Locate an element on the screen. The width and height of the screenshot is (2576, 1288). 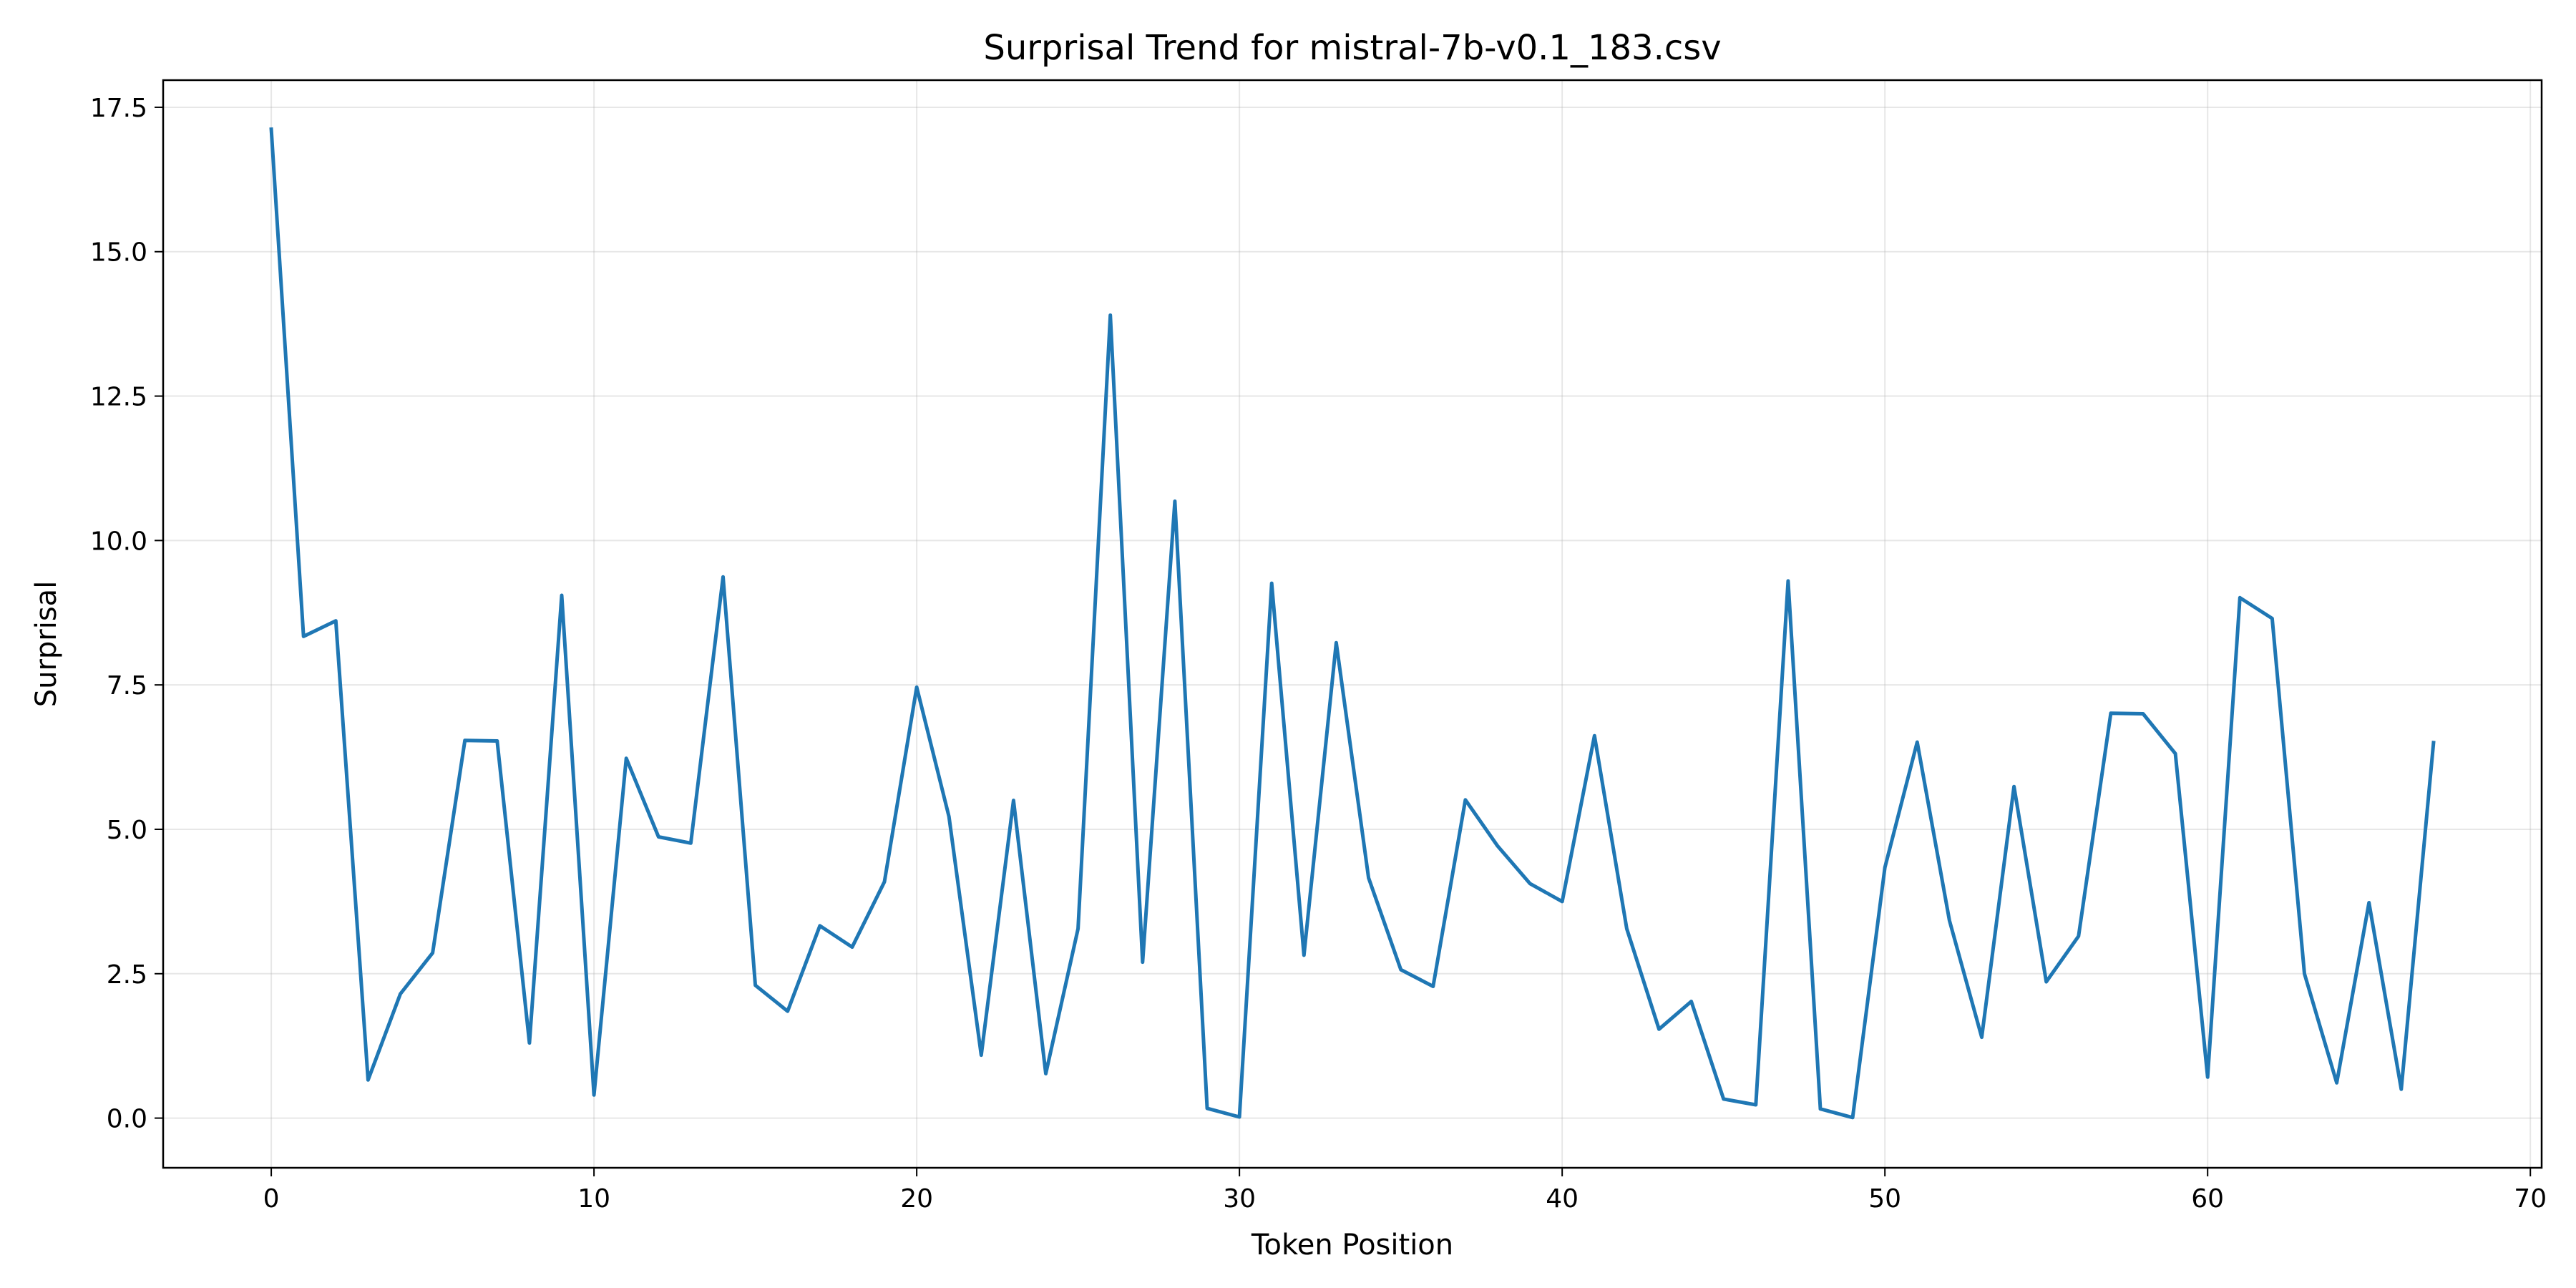
x-tick-label: 40 is located at coordinates (1563, 1199).